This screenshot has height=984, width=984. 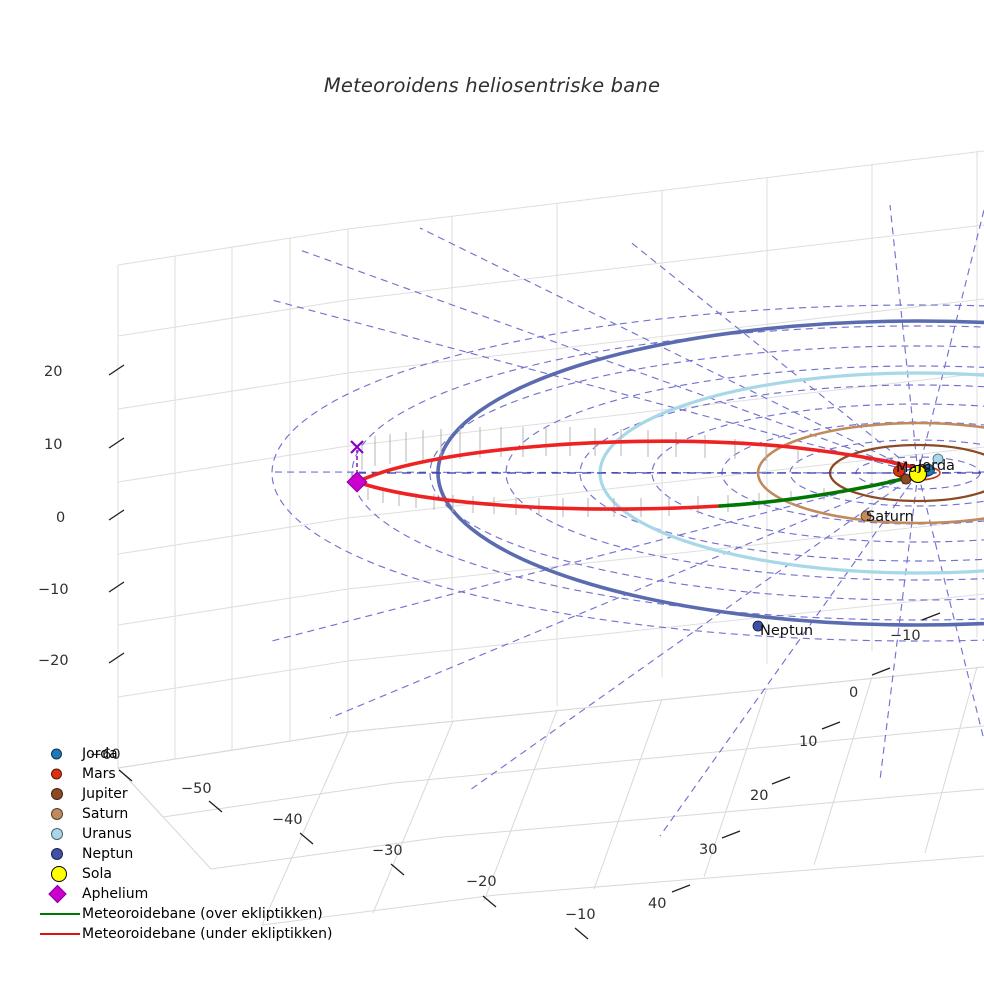 What do you see at coordinates (357, 447) in the screenshot?
I see `aphelium-cross-icon` at bounding box center [357, 447].